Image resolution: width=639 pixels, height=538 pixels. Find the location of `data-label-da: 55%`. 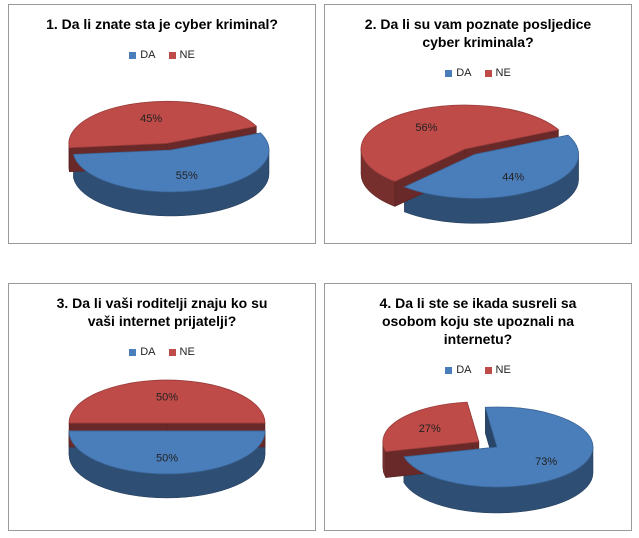

data-label-da: 55% is located at coordinates (187, 176).